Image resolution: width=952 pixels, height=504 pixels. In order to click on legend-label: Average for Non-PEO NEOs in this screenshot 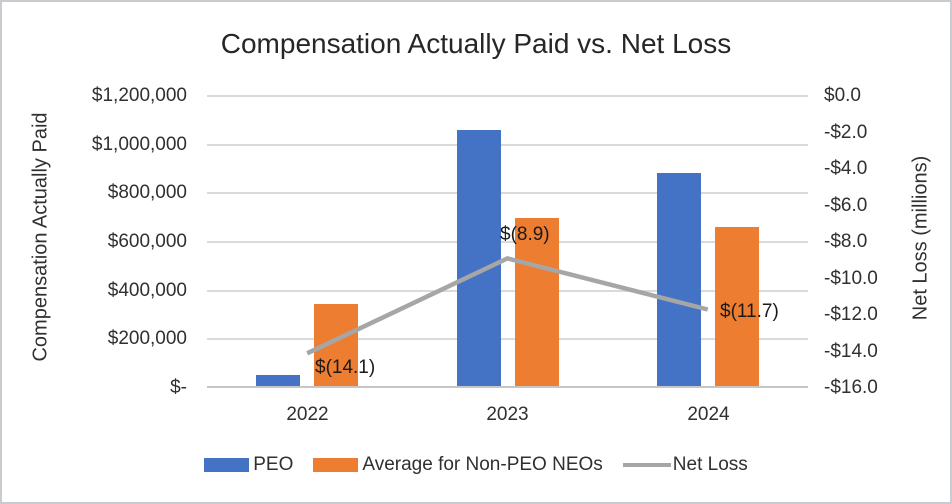, I will do `click(482, 464)`.